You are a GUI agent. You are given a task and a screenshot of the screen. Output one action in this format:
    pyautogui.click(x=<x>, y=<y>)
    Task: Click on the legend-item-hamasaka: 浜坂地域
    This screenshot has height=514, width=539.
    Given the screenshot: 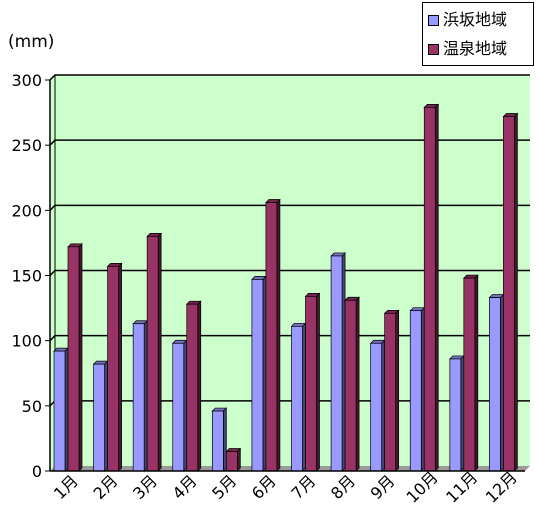 What is the action you would take?
    pyautogui.click(x=467, y=20)
    